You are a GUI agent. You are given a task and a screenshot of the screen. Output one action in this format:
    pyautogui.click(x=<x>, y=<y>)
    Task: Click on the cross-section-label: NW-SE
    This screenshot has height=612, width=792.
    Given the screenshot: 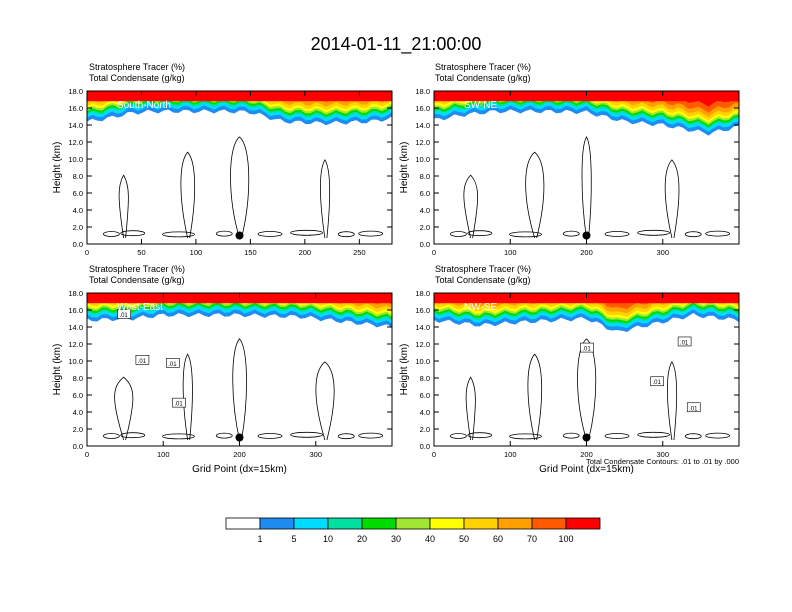 What is the action you would take?
    pyautogui.click(x=480, y=307)
    